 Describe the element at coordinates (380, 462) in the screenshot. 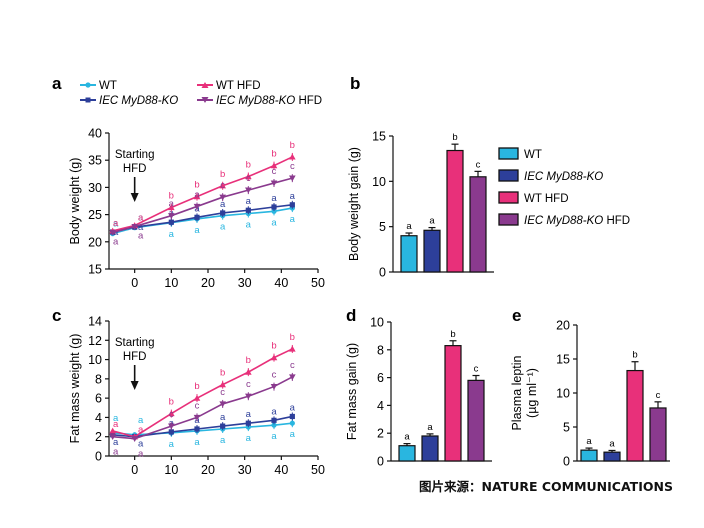

I see `y-tick-label-d: 0` at that location.